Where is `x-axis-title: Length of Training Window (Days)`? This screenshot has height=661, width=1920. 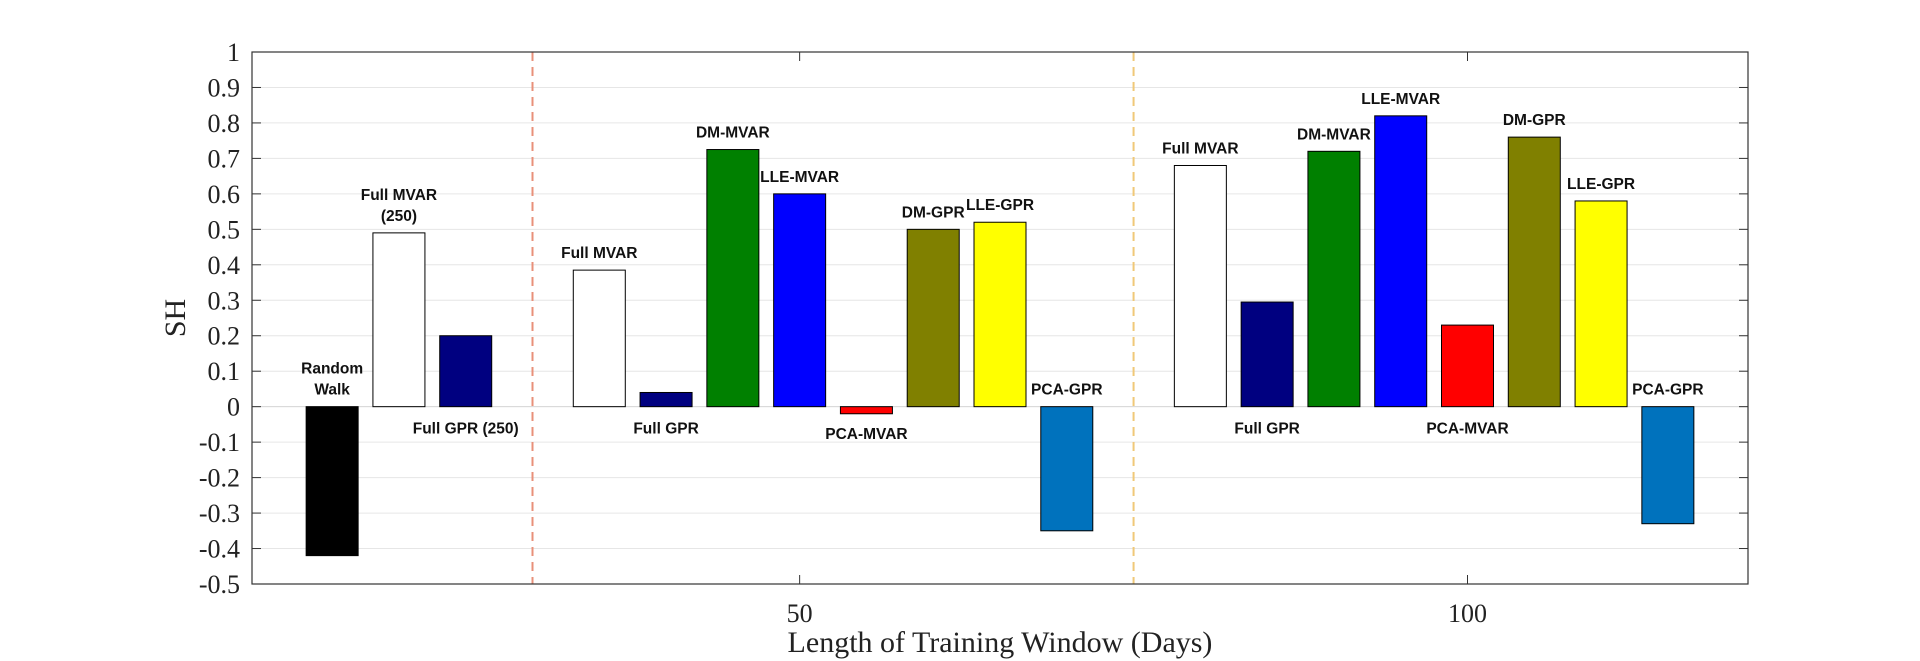 x-axis-title: Length of Training Window (Days) is located at coordinates (1000, 642).